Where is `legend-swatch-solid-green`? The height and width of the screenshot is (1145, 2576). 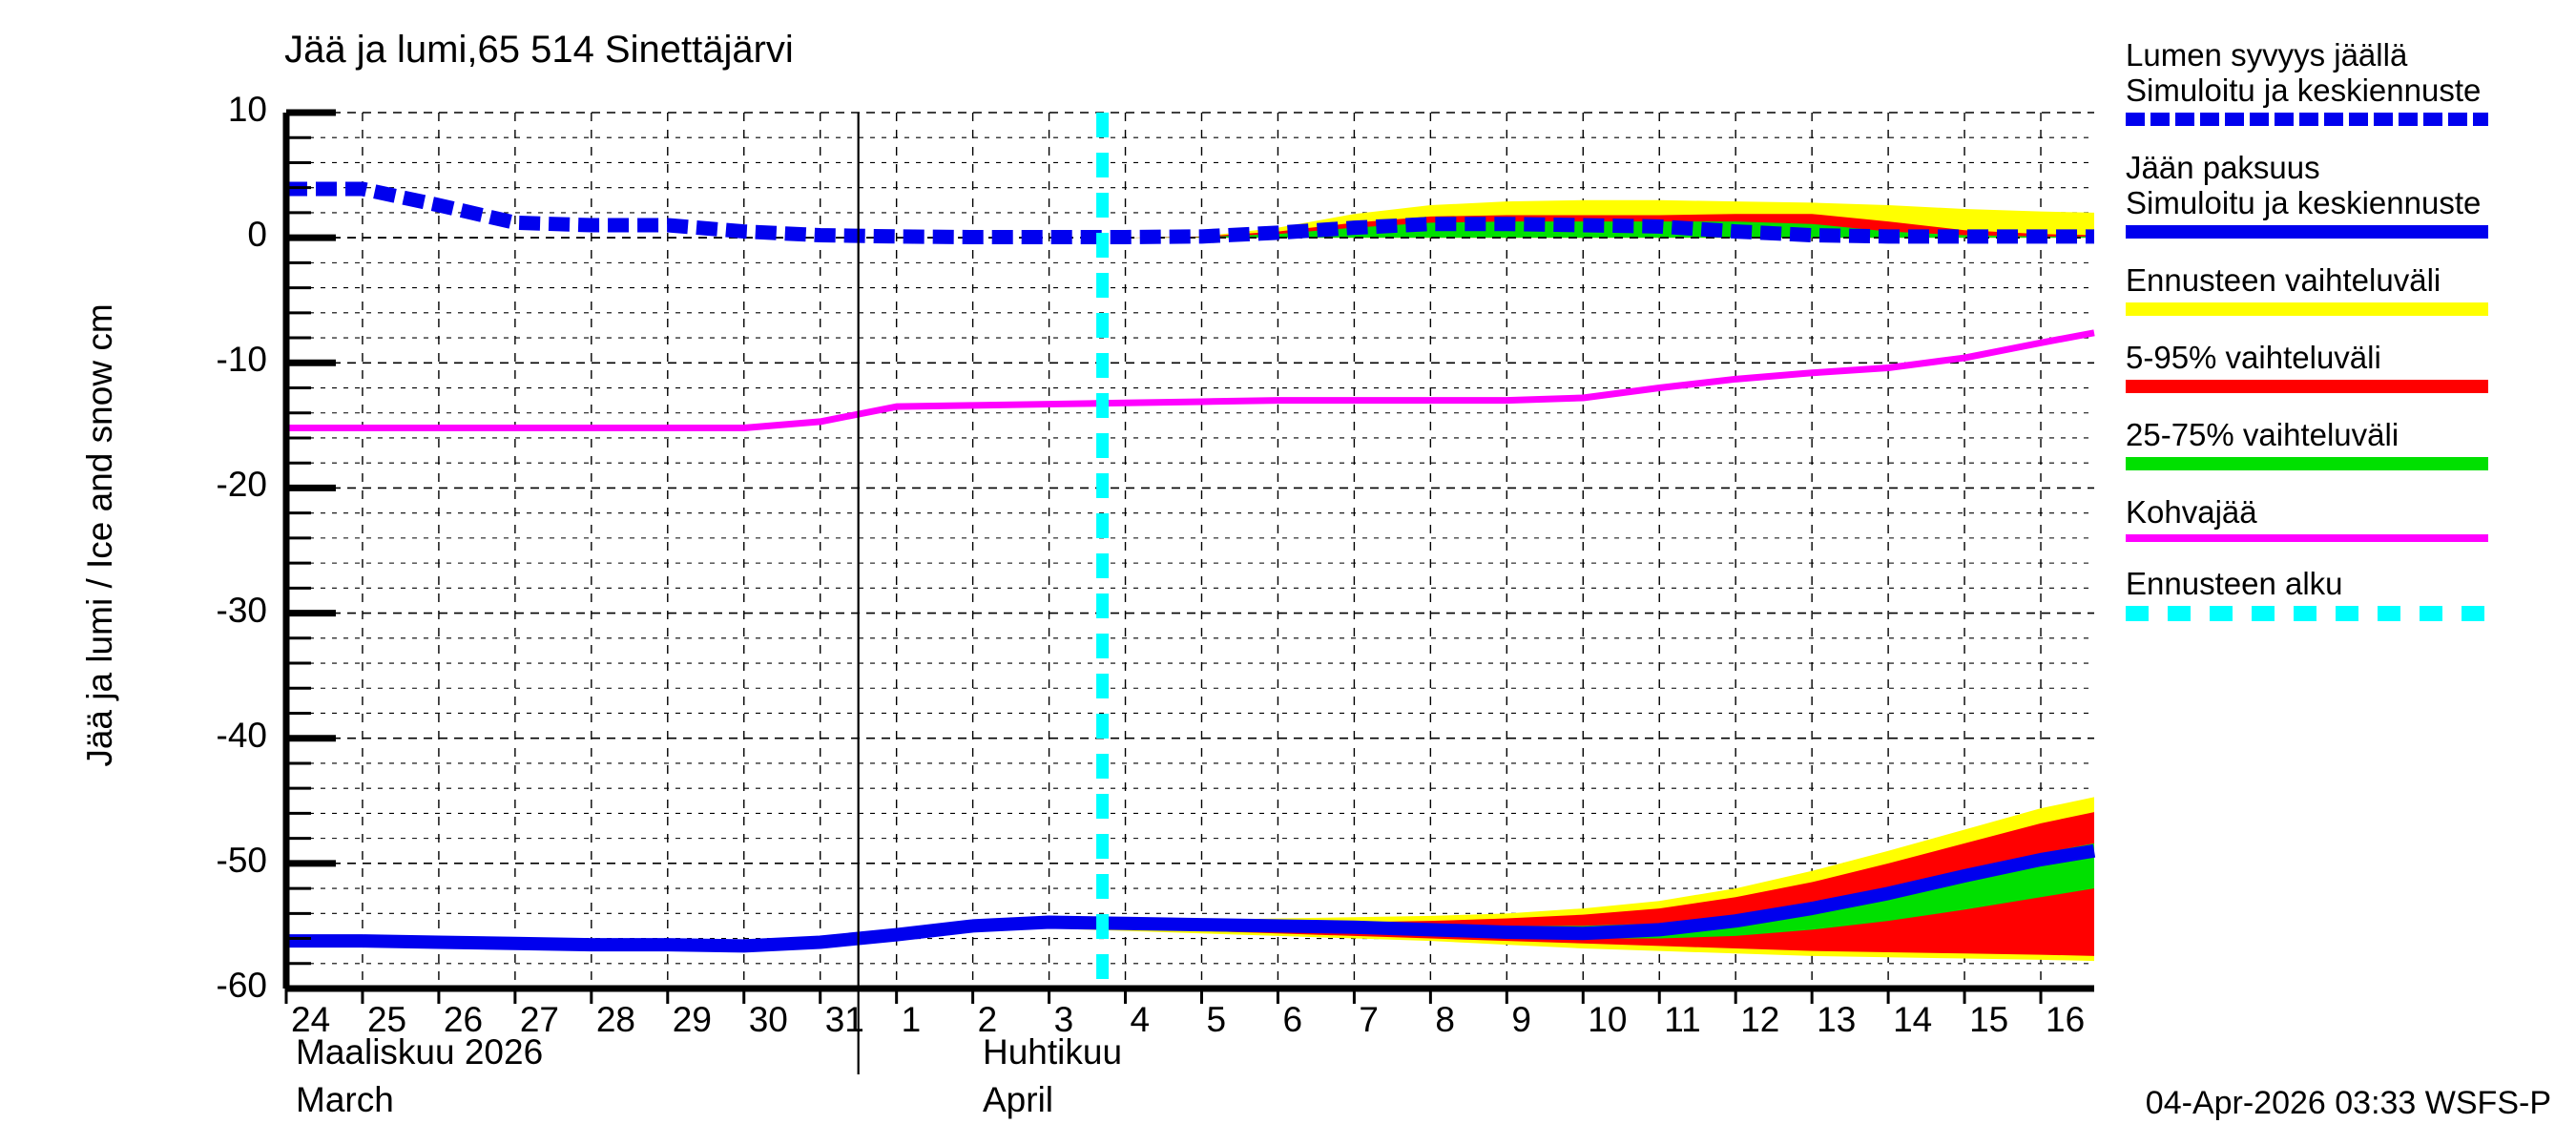
legend-swatch-solid-green is located at coordinates (2307, 463).